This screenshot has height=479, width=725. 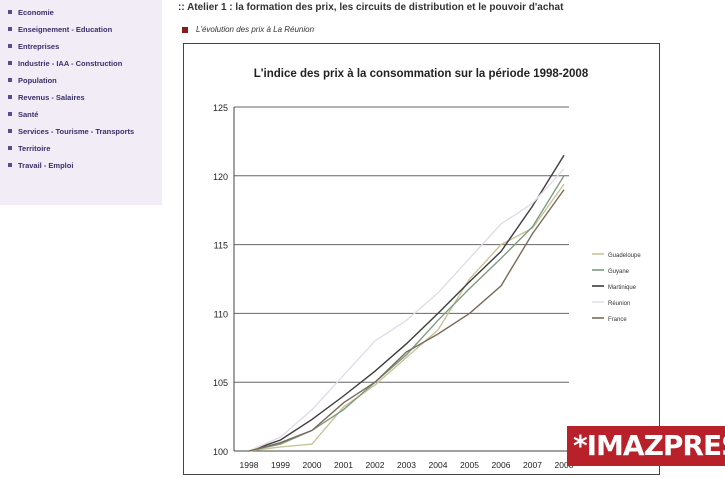 What do you see at coordinates (51, 97) in the screenshot?
I see `sidebar-item-label: Revenus - Salaires` at bounding box center [51, 97].